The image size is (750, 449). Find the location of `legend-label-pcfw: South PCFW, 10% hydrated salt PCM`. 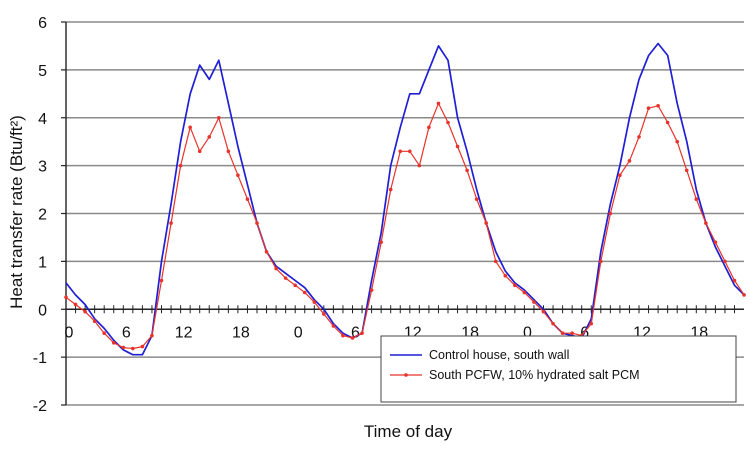

legend-label-pcfw: South PCFW, 10% hydrated salt PCM is located at coordinates (534, 375).